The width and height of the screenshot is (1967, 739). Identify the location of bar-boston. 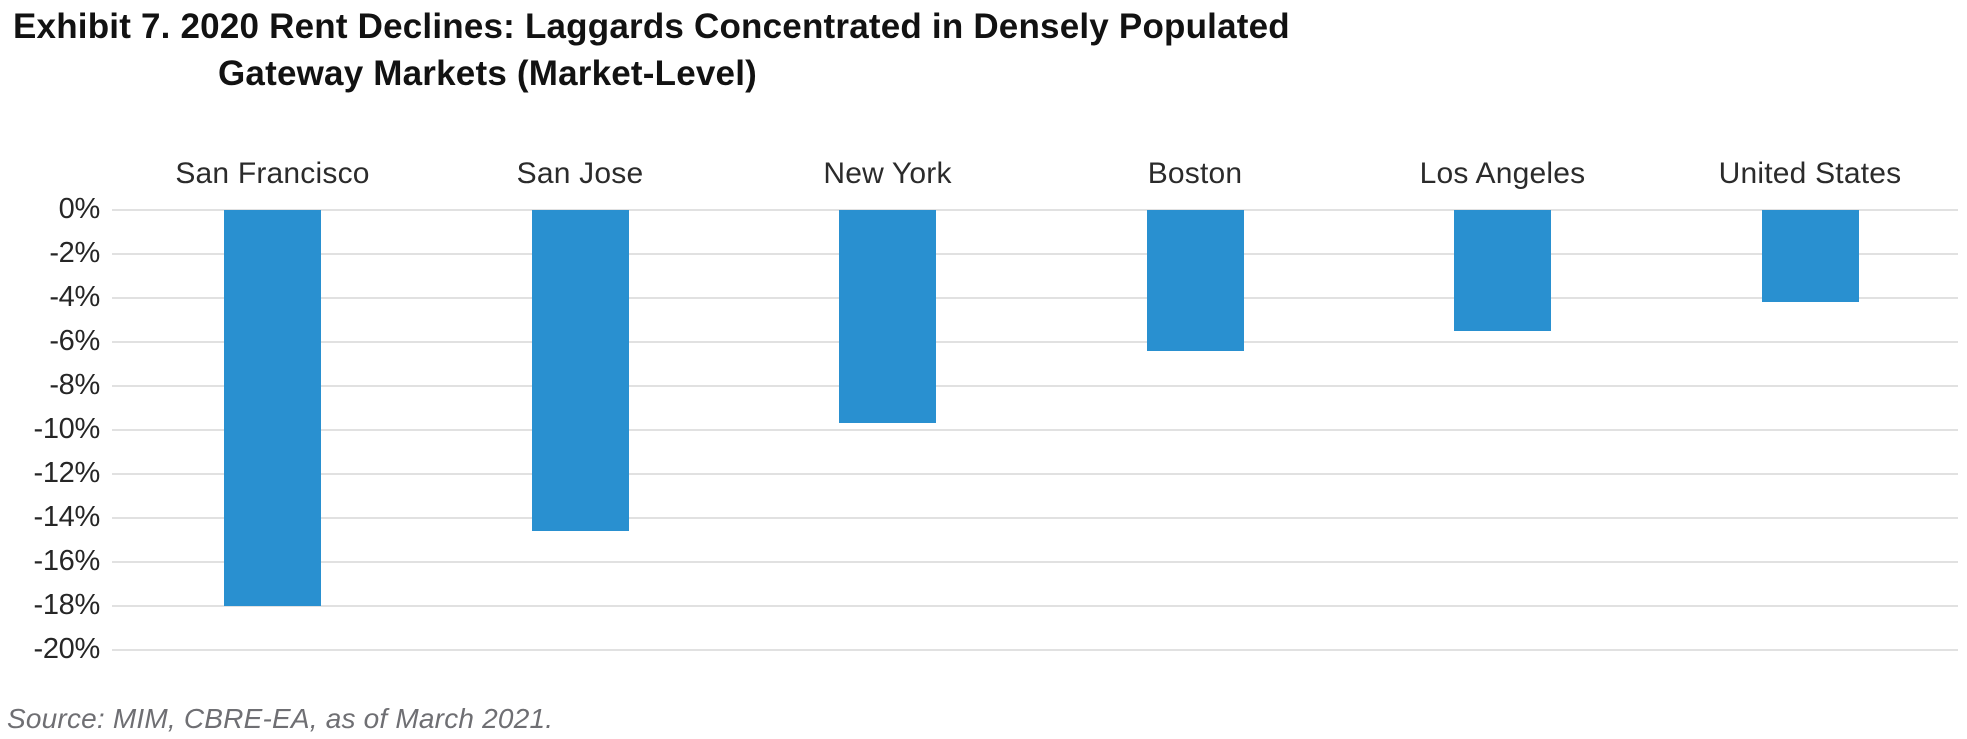
(1195, 280).